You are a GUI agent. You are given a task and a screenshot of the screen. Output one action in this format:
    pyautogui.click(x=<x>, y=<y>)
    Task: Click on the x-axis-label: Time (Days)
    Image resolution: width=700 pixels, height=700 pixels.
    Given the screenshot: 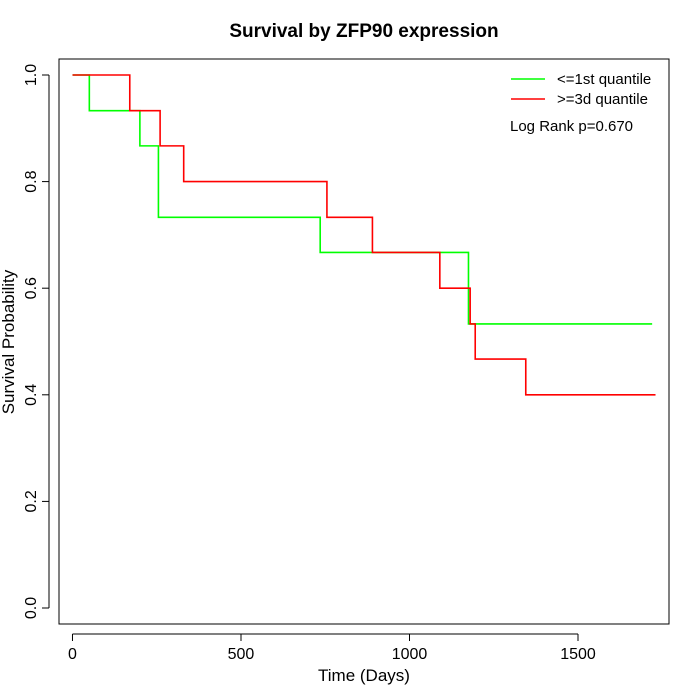 What is the action you would take?
    pyautogui.click(x=364, y=675)
    